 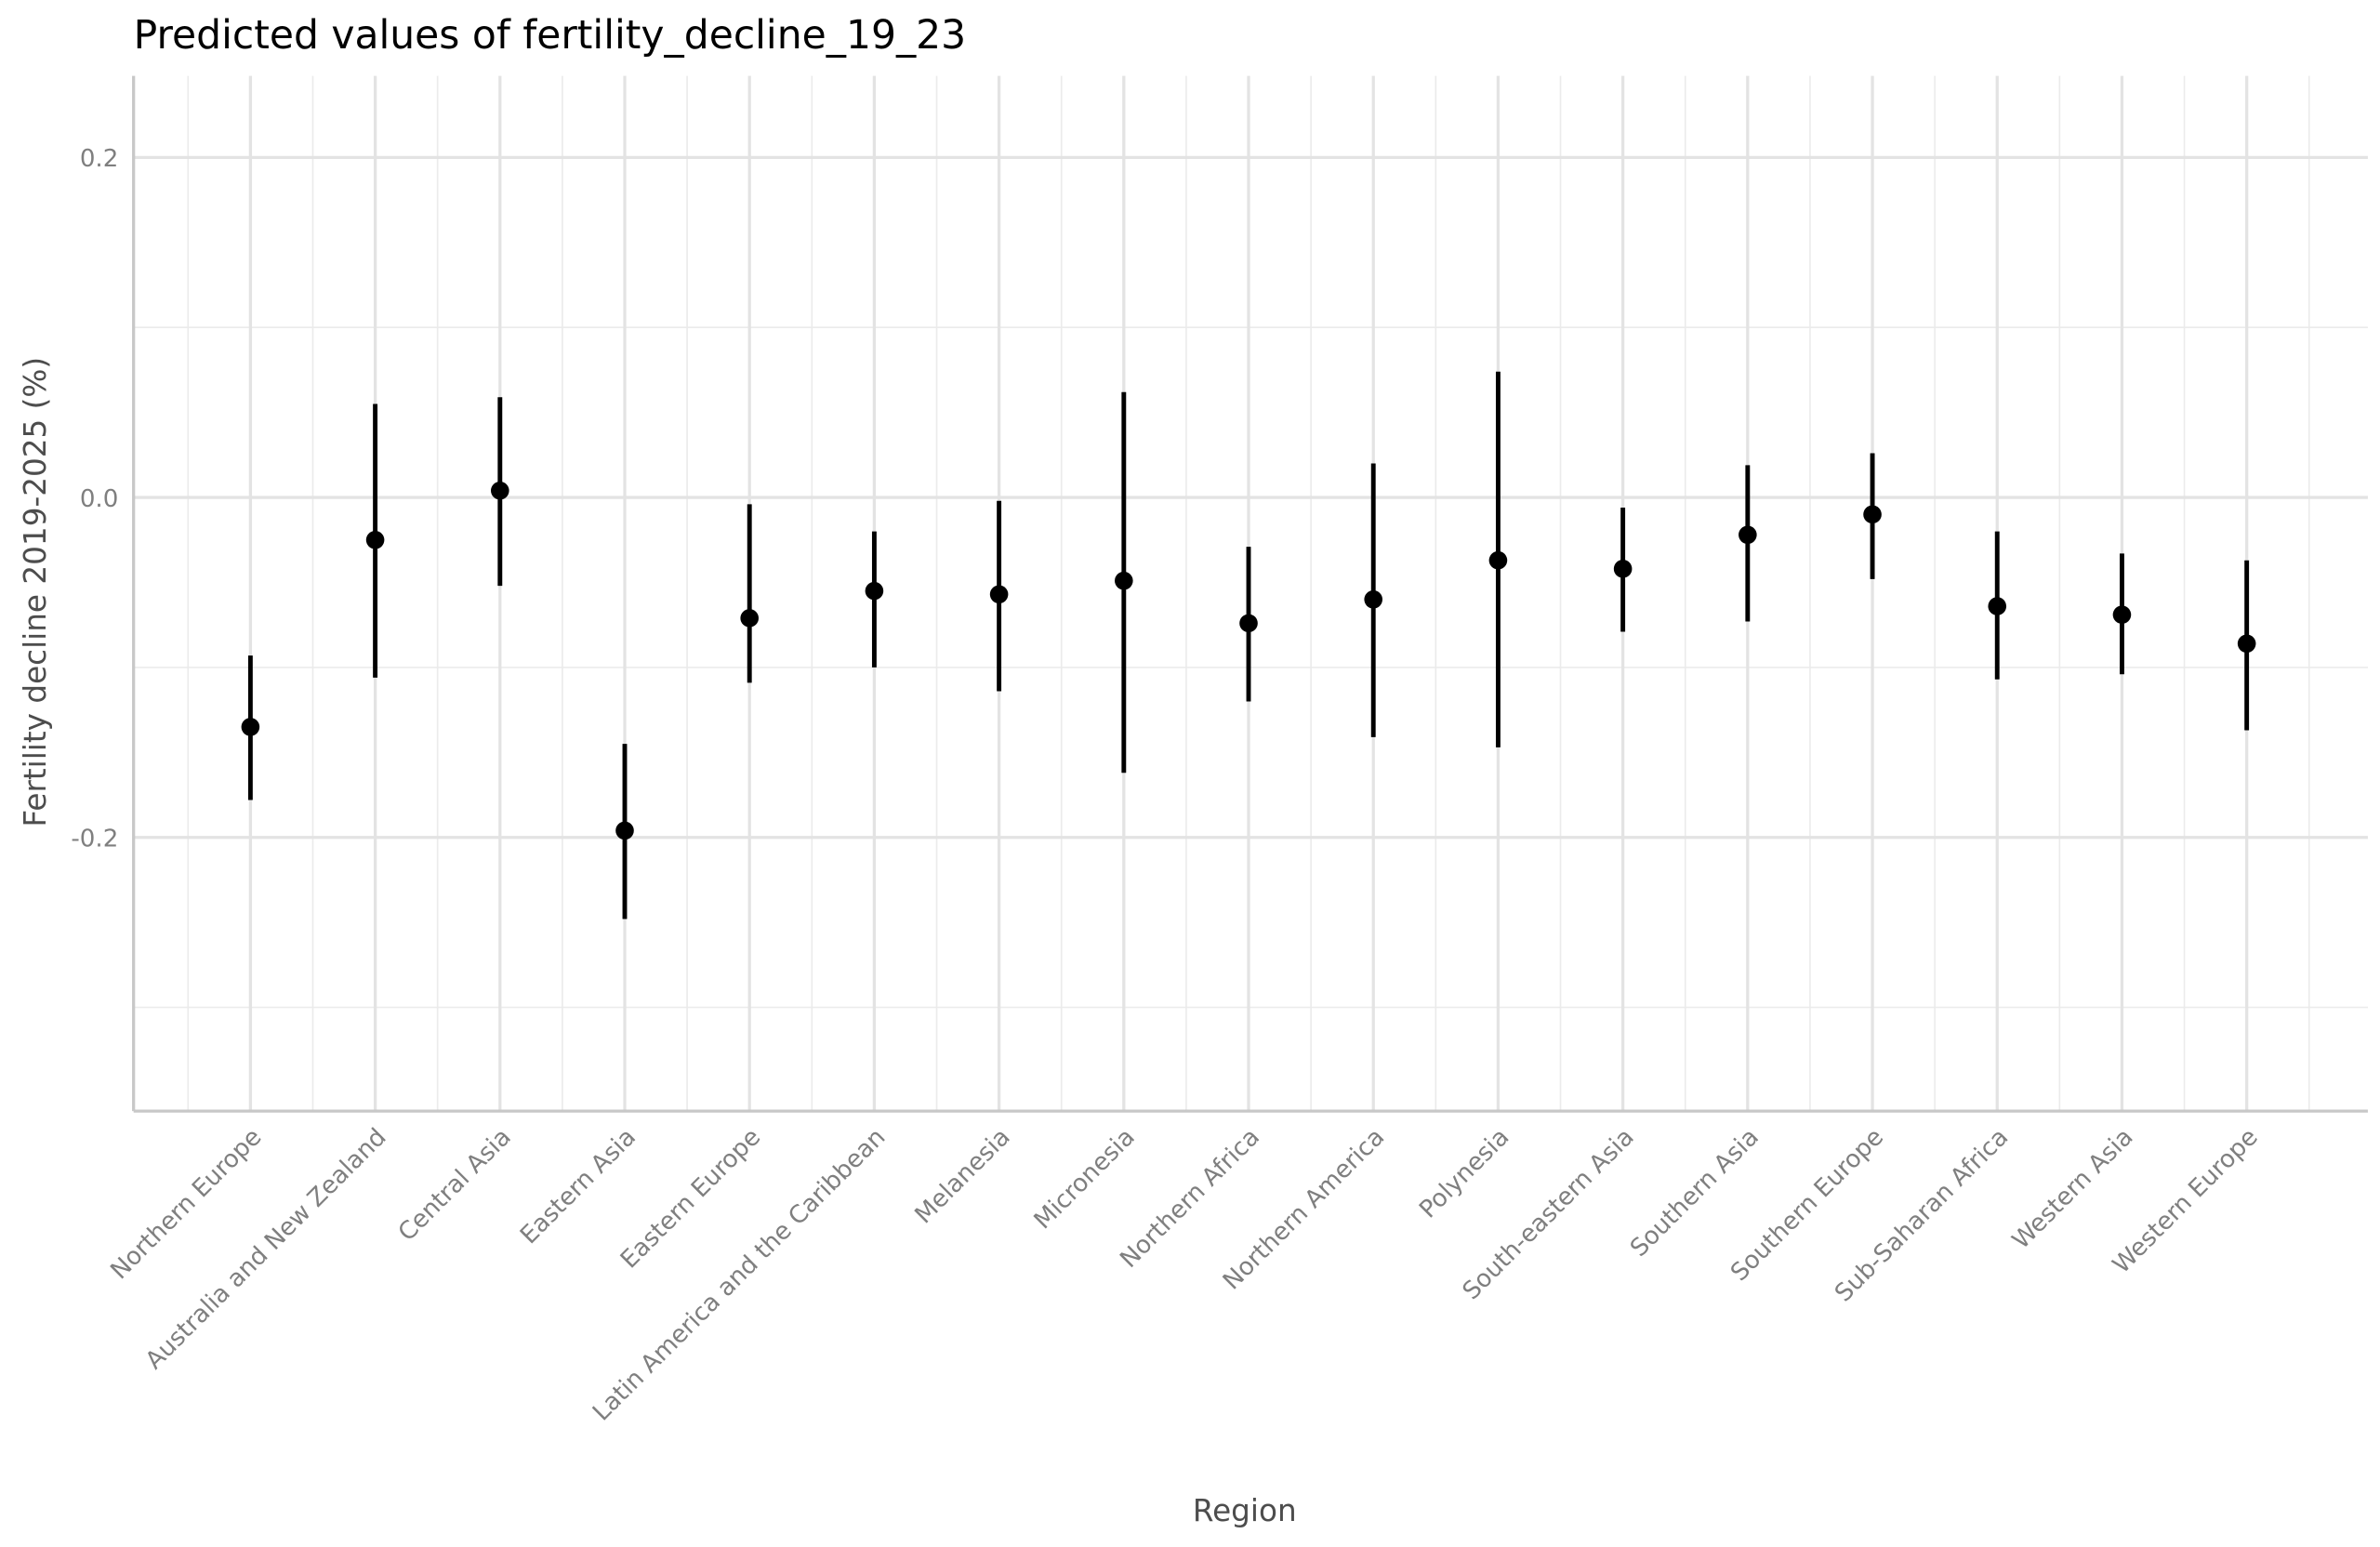 I want to click on x-tick-label: Southern Asia, so click(x=1695, y=1193).